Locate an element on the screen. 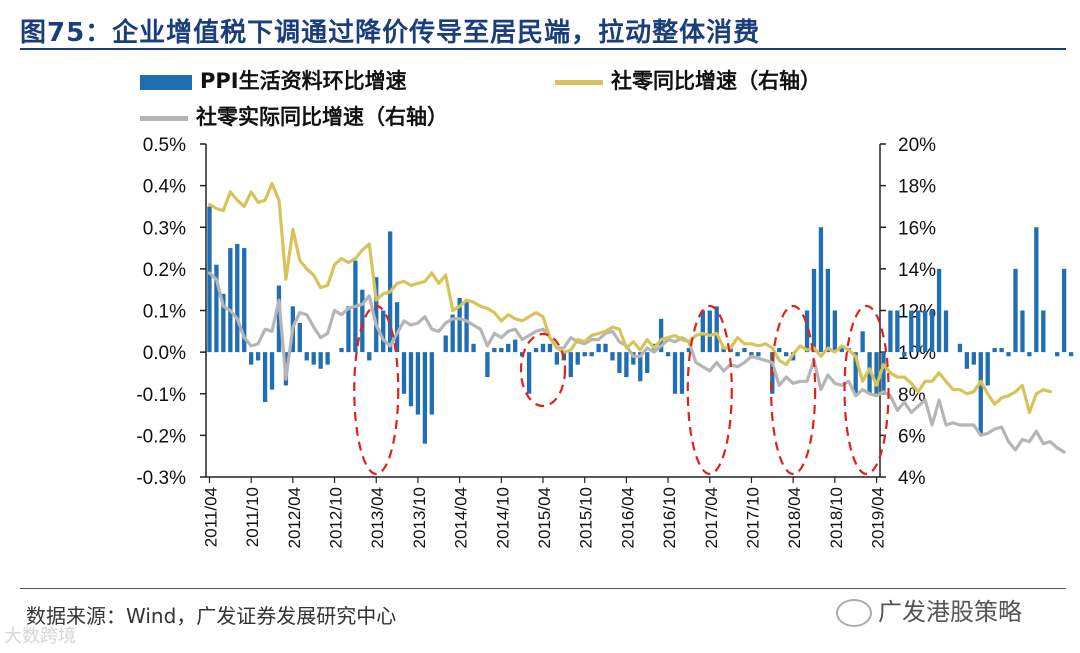 The width and height of the screenshot is (1080, 653). right-axis-tick-label: 4% is located at coordinates (912, 478).